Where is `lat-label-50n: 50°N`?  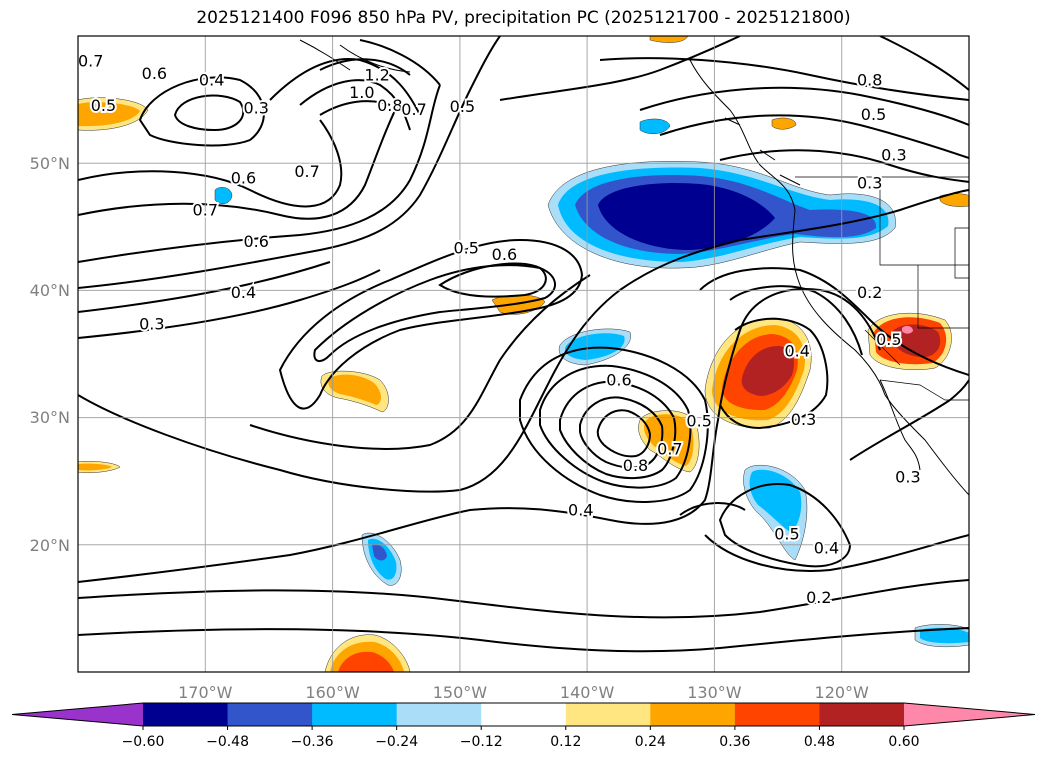 lat-label-50n: 50°N is located at coordinates (50, 163).